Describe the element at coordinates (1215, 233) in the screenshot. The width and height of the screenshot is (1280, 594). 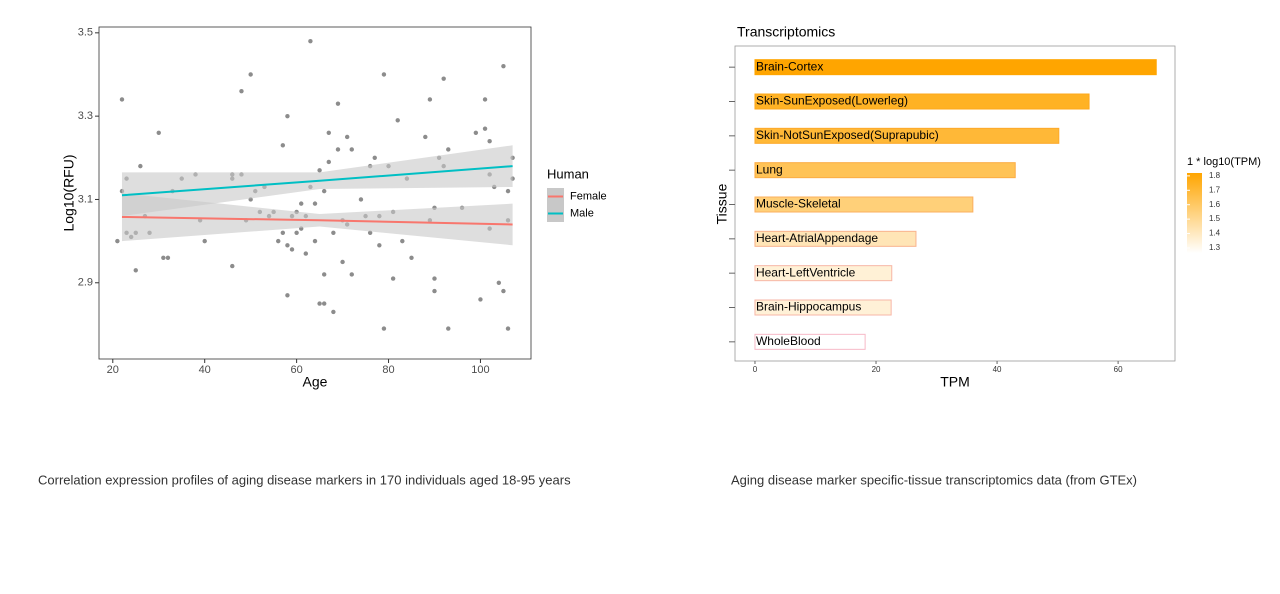
I see `colorbar-tick-label: 1.4` at that location.